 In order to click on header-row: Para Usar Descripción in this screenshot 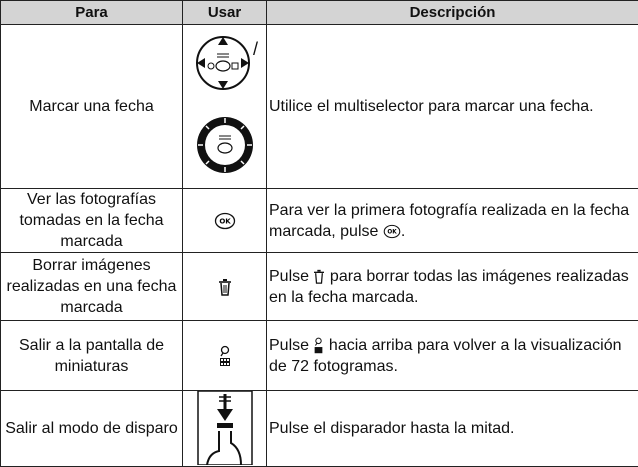, I will do `click(319, 13)`.